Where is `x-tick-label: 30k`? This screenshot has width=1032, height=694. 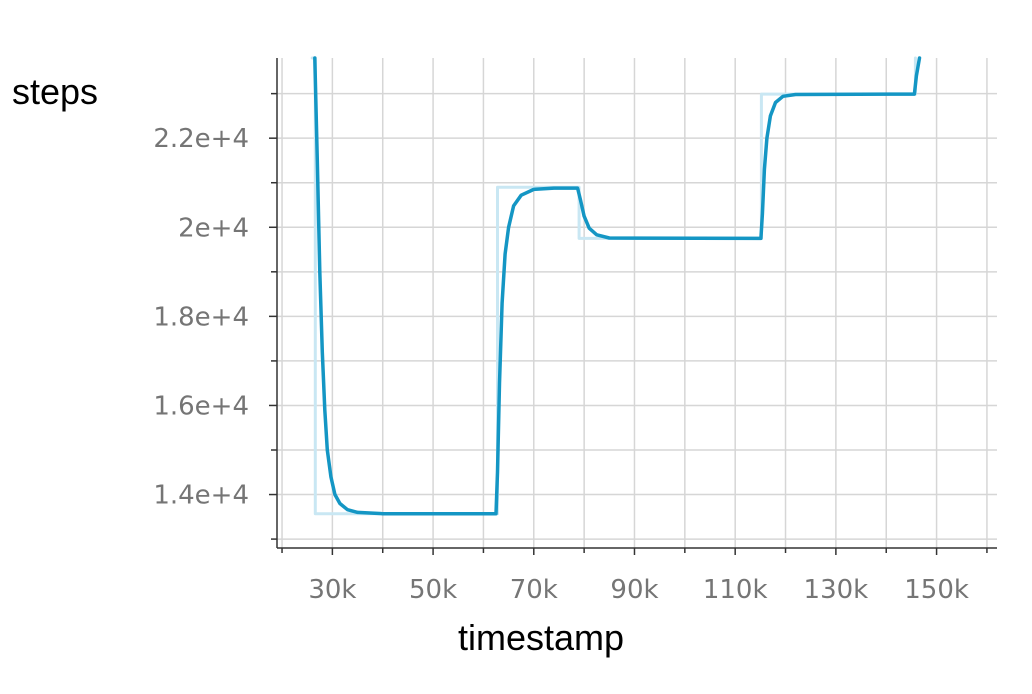
x-tick-label: 30k is located at coordinates (332, 590).